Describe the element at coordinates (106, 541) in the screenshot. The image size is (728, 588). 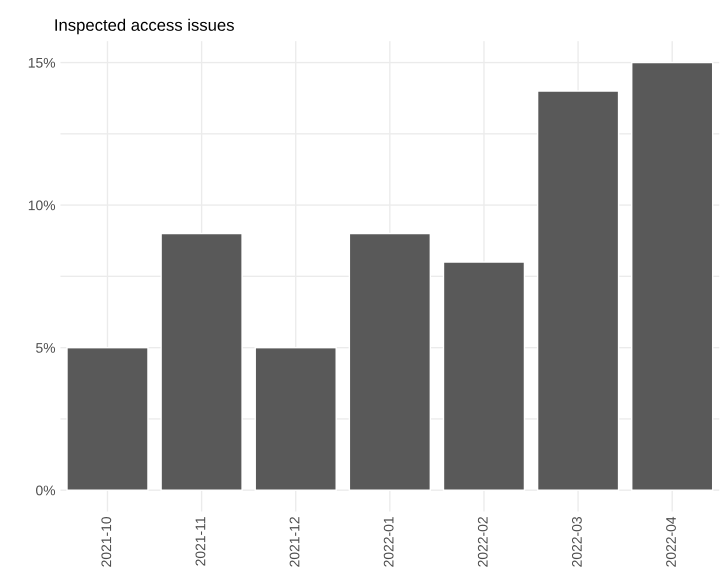
I see `x-tick-label: 2021-10` at that location.